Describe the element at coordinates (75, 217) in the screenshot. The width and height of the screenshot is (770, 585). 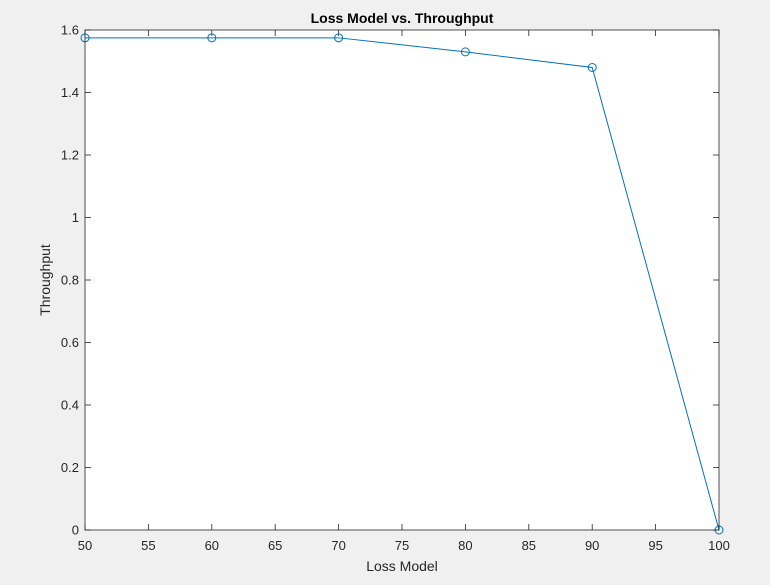
I see `y-tick-label: 1` at that location.